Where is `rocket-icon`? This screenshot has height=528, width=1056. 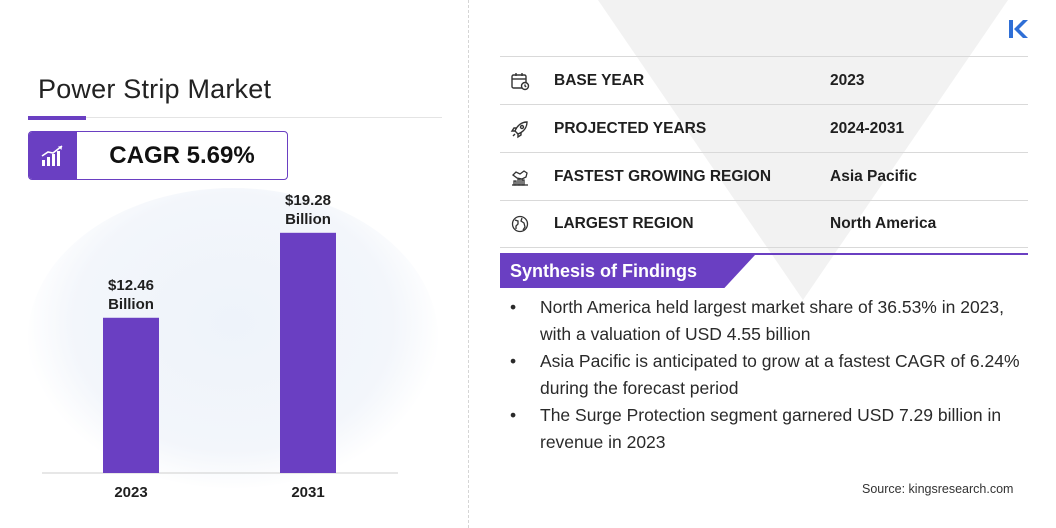
rocket-icon is located at coordinates (527, 129).